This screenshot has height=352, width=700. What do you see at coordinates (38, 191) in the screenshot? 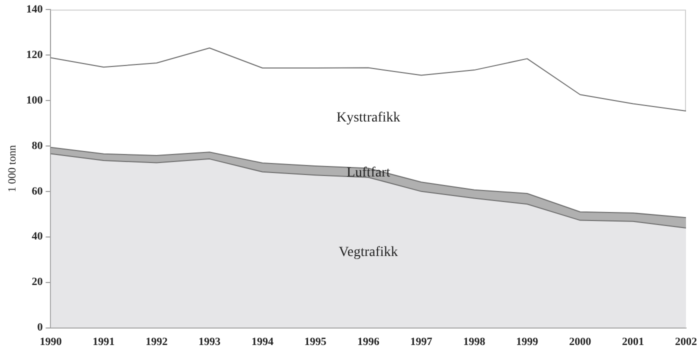
I see `y-tick-label: 60` at bounding box center [38, 191].